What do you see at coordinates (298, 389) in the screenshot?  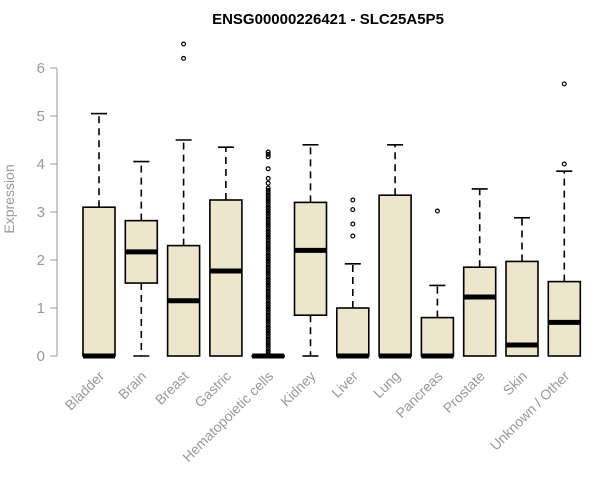 I see `x-tick-label: Kidney` at bounding box center [298, 389].